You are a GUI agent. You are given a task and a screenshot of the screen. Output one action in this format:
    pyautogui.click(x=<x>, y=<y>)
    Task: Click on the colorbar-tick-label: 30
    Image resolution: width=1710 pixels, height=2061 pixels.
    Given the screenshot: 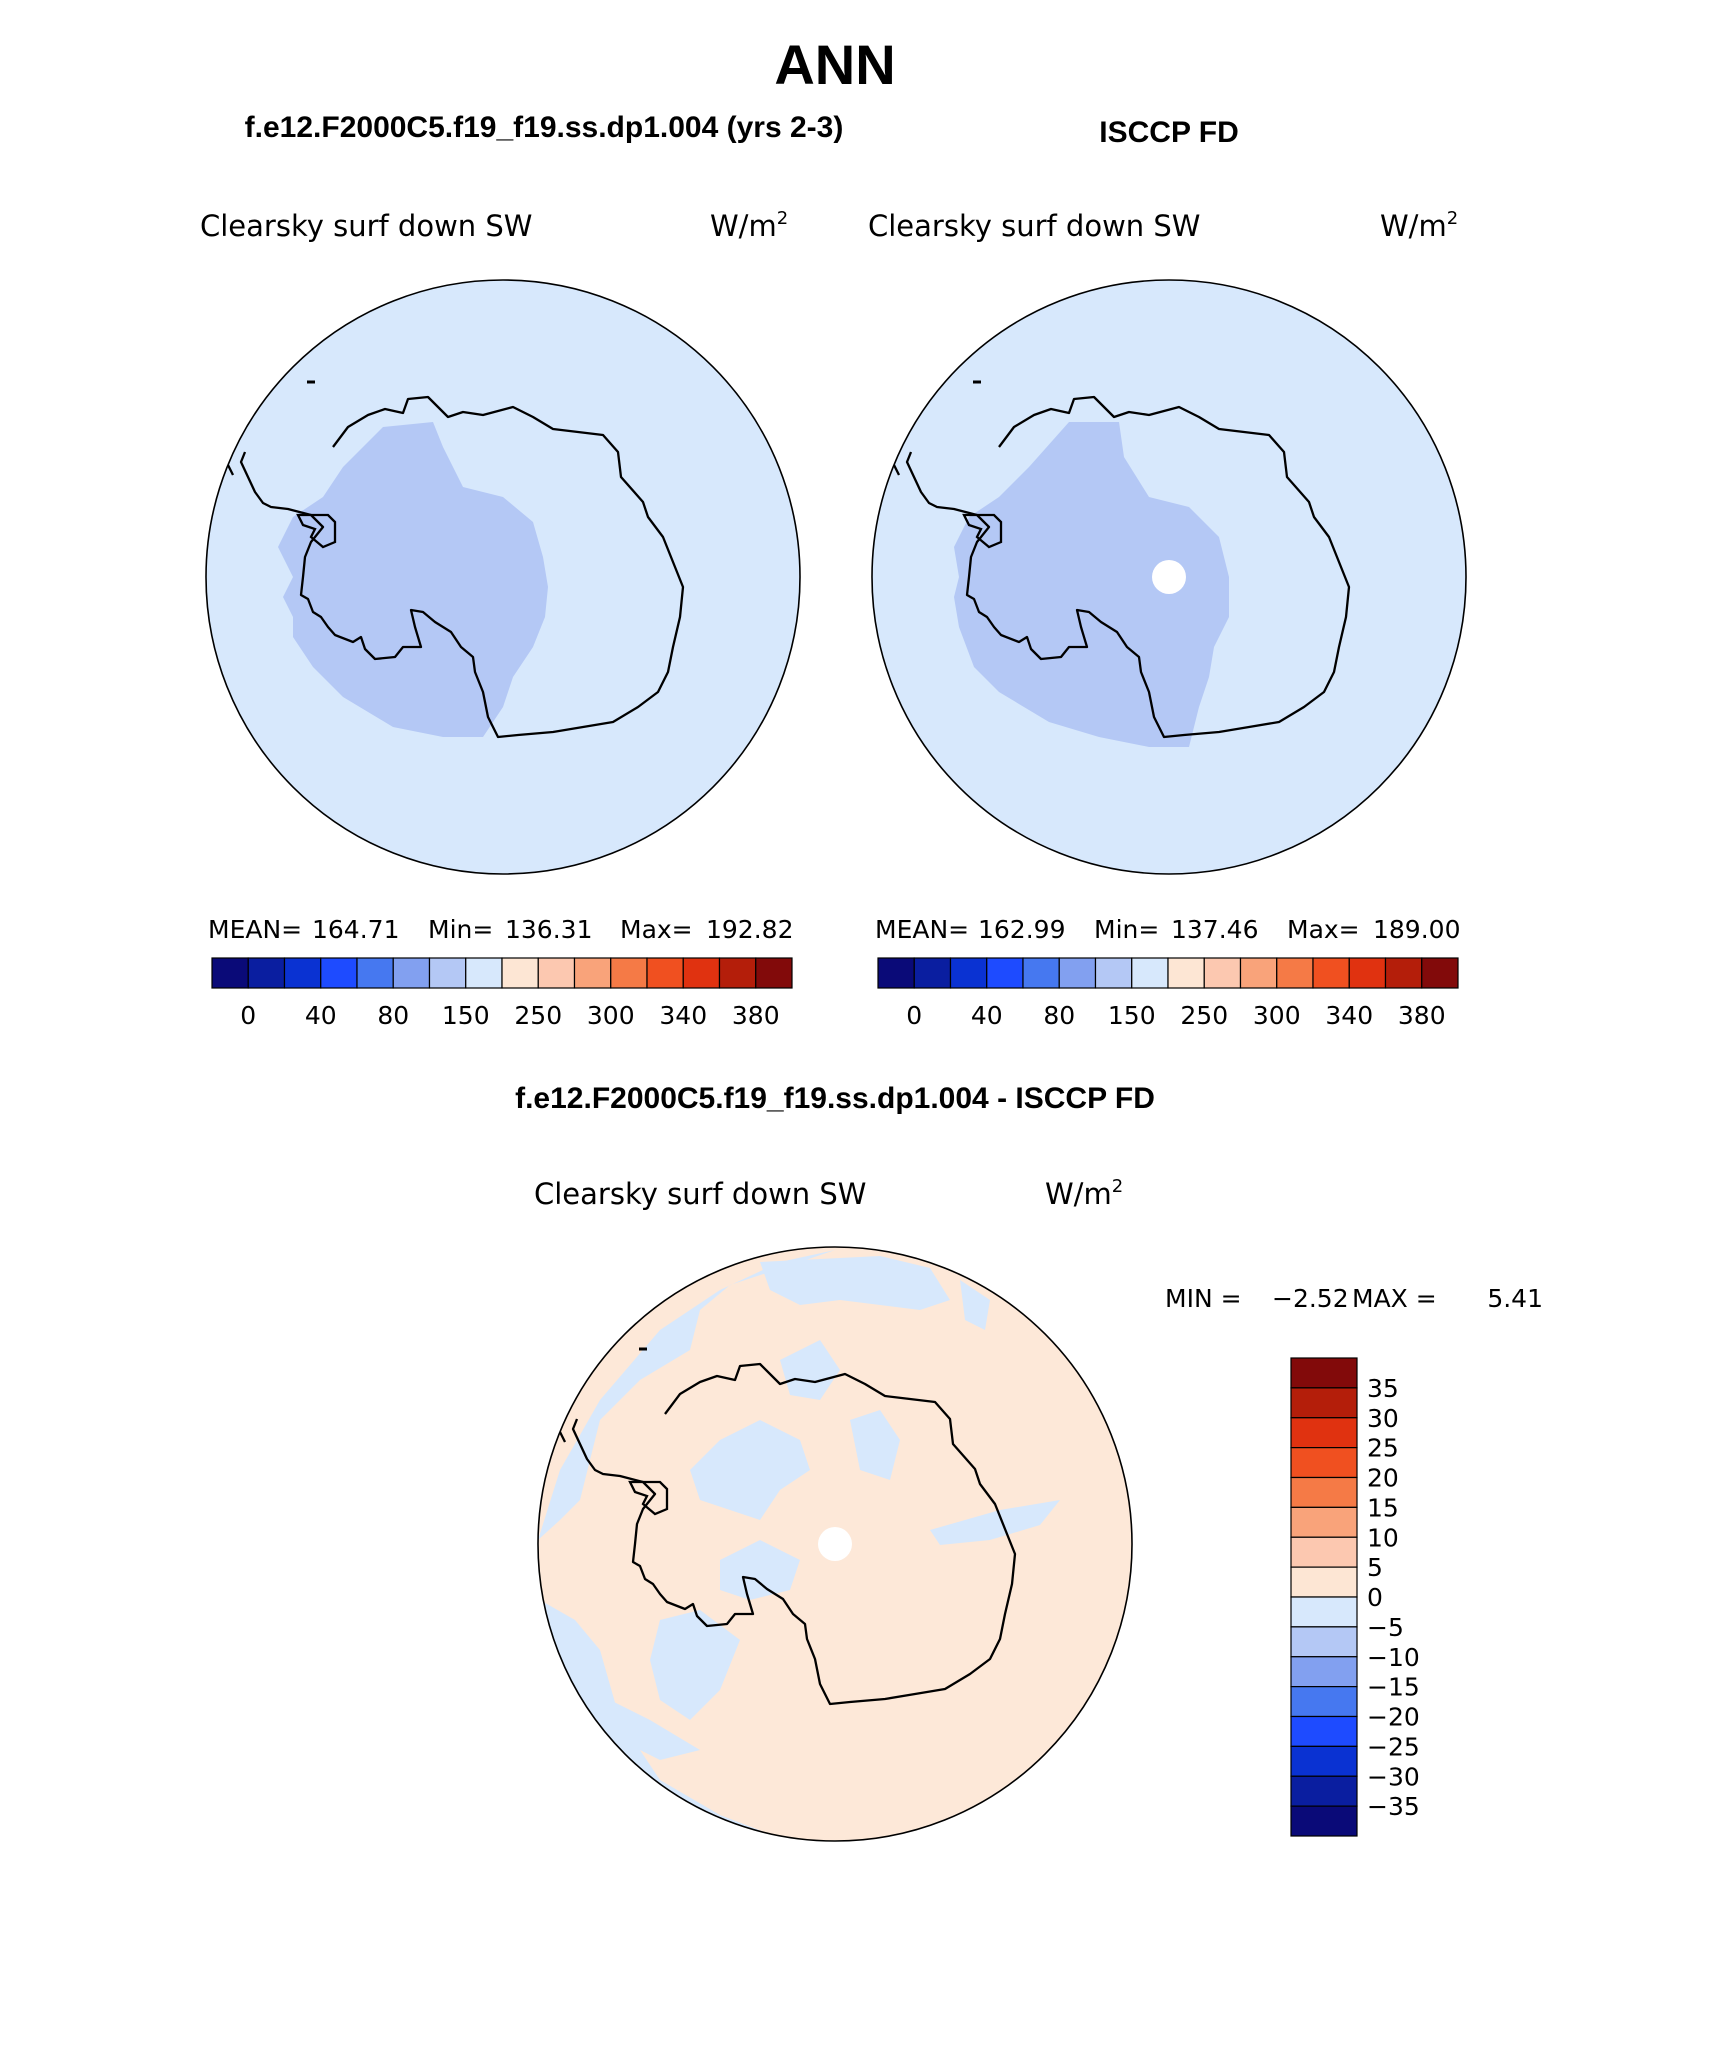 What is the action you would take?
    pyautogui.click(x=1383, y=1418)
    